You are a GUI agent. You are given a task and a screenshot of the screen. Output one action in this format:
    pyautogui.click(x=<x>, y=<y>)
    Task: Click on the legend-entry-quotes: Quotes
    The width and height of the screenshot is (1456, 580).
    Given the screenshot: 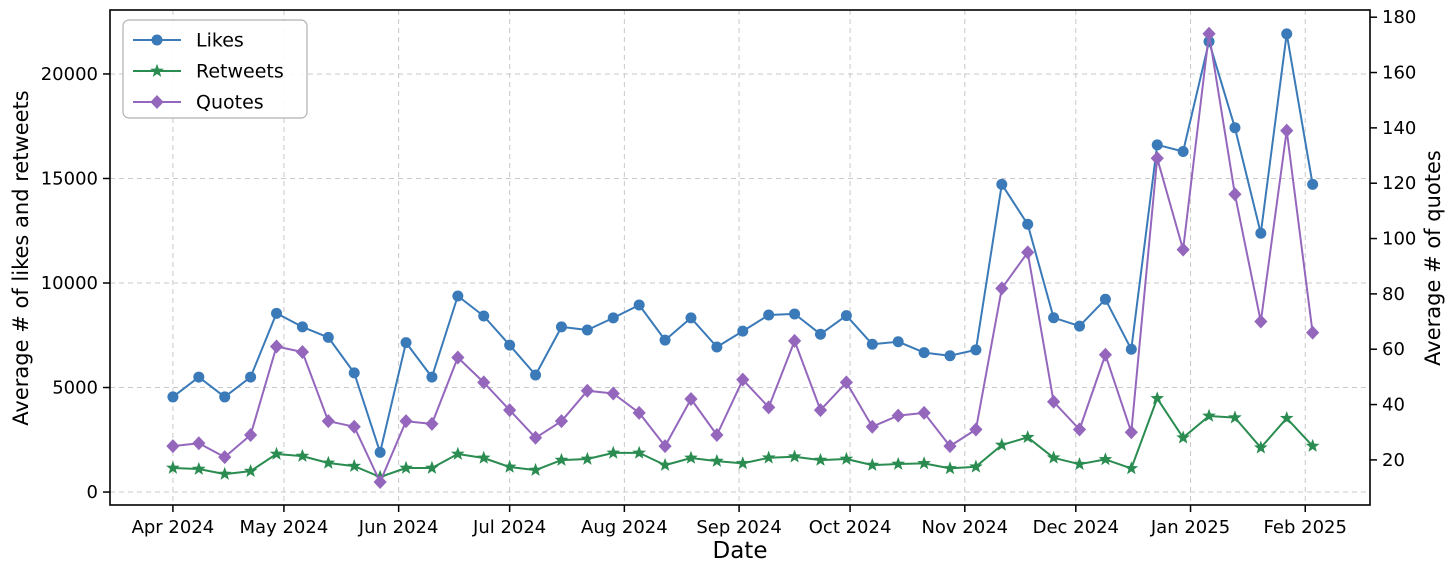 What is the action you would take?
    pyautogui.click(x=198, y=103)
    